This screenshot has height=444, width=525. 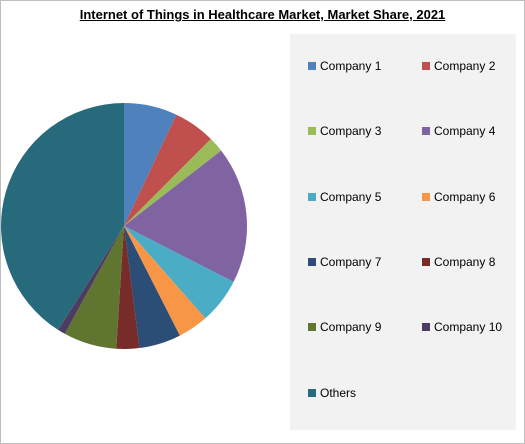 I want to click on legend-item-company-2: Company 2, so click(x=458, y=66).